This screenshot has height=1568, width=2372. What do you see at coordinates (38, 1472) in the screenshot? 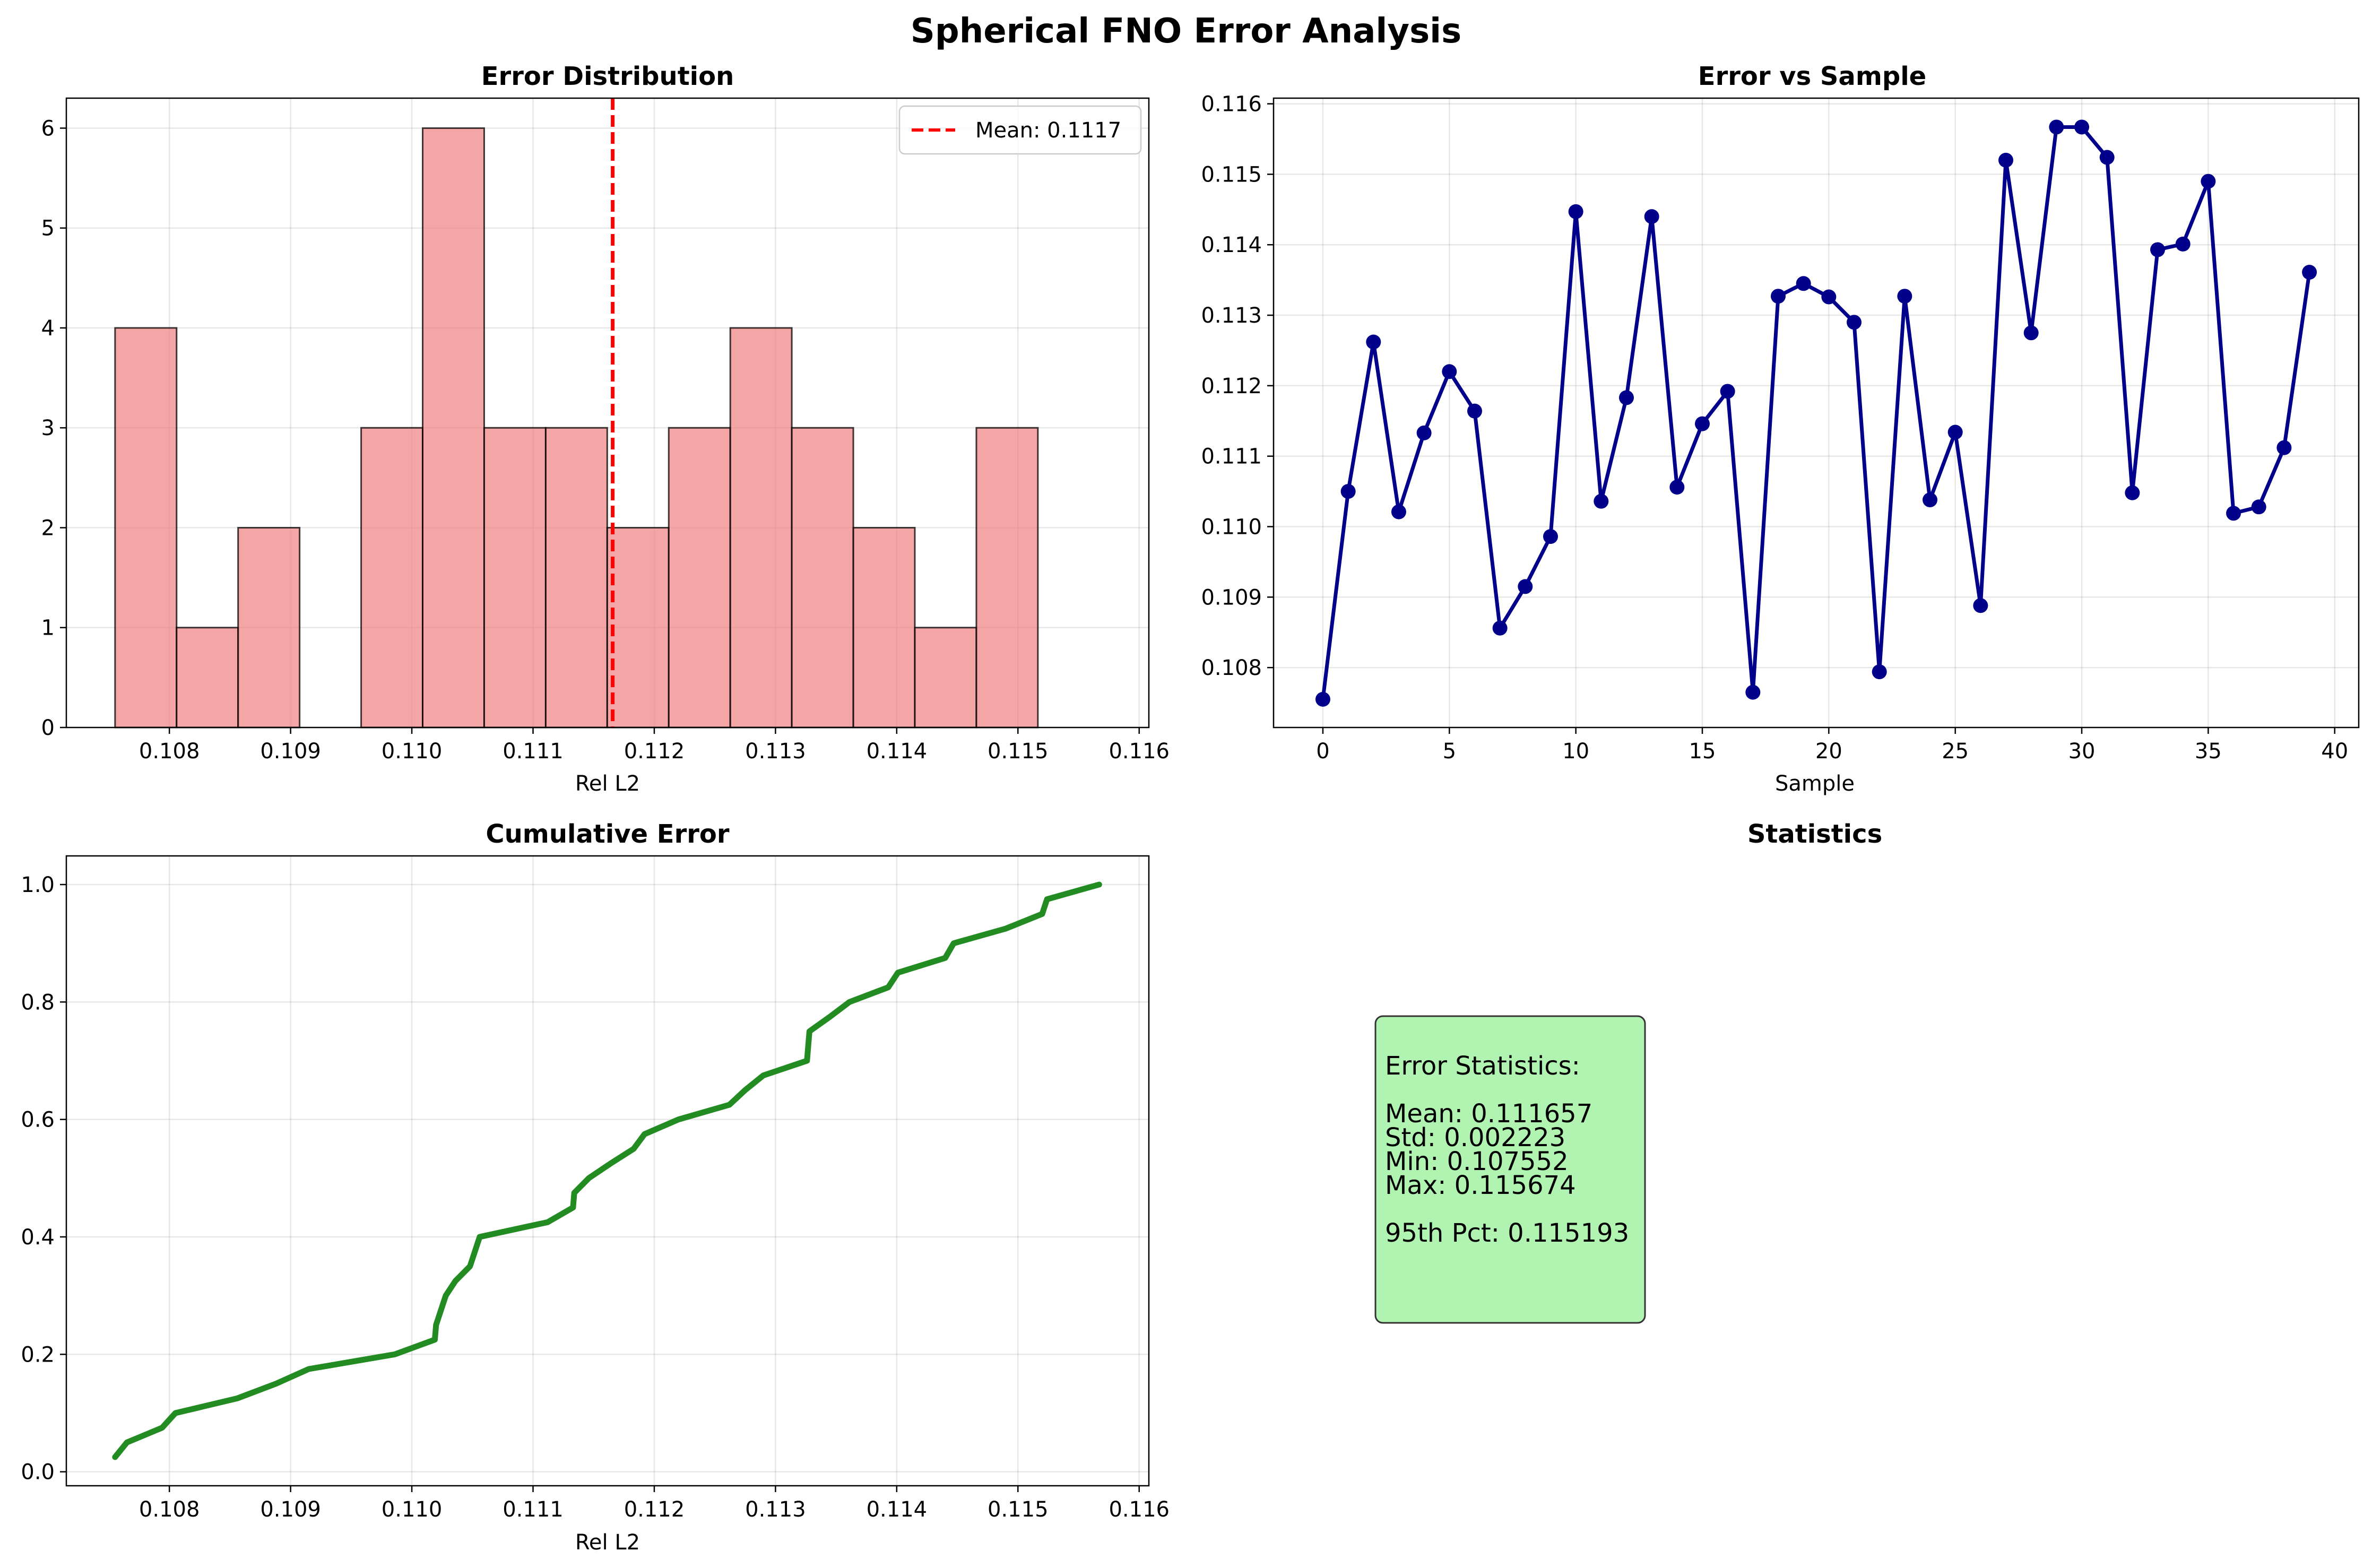
I see `cumulative-ytick-label: 0.0` at bounding box center [38, 1472].